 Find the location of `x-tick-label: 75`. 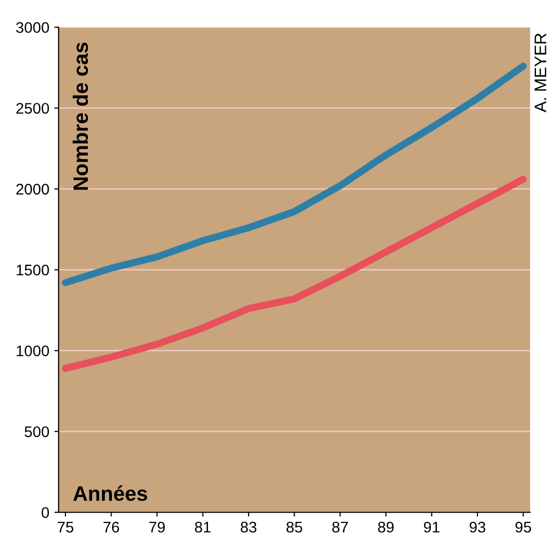

x-tick-label: 75 is located at coordinates (66, 527).